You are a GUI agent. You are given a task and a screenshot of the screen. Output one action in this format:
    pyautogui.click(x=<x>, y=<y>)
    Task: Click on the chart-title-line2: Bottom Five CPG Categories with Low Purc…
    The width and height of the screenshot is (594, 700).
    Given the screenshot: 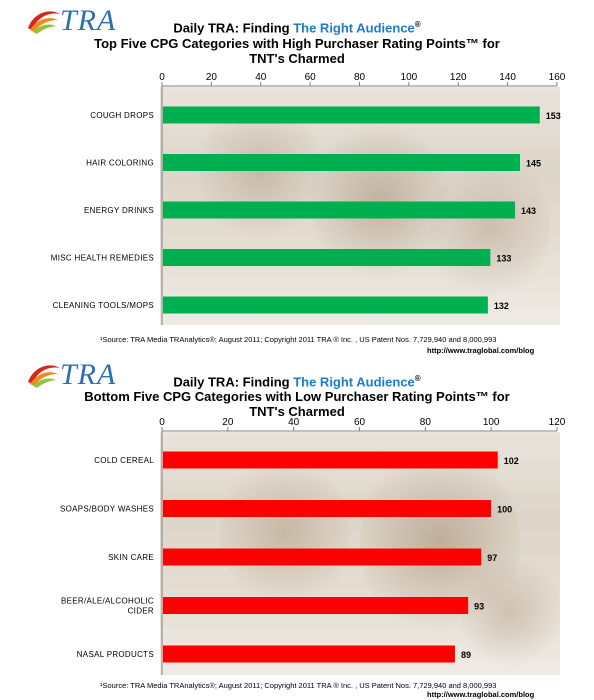 What is the action you would take?
    pyautogui.click(x=297, y=396)
    